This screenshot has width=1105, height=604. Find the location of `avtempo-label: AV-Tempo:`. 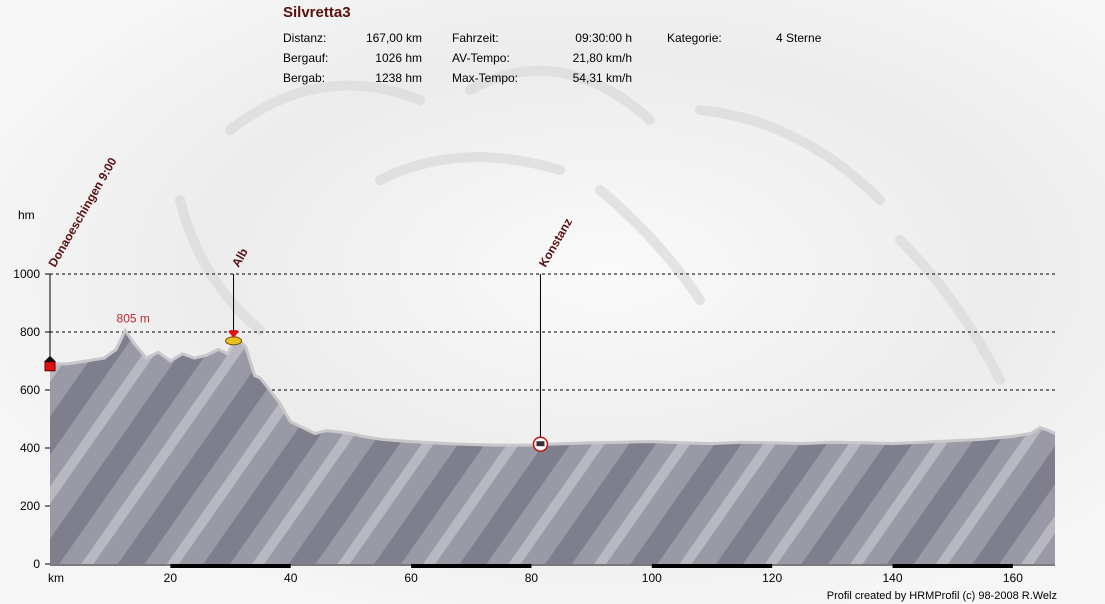

avtempo-label: AV-Tempo: is located at coordinates (481, 58).